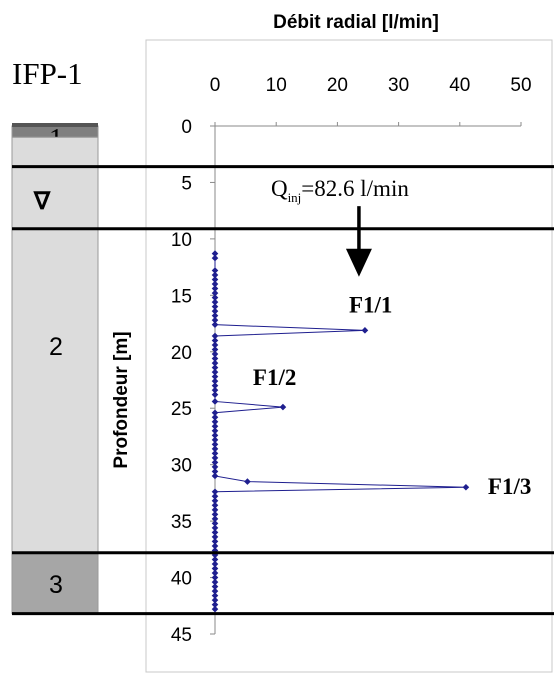  What do you see at coordinates (56, 585) in the screenshot?
I see `well-layer-label: 3` at bounding box center [56, 585].